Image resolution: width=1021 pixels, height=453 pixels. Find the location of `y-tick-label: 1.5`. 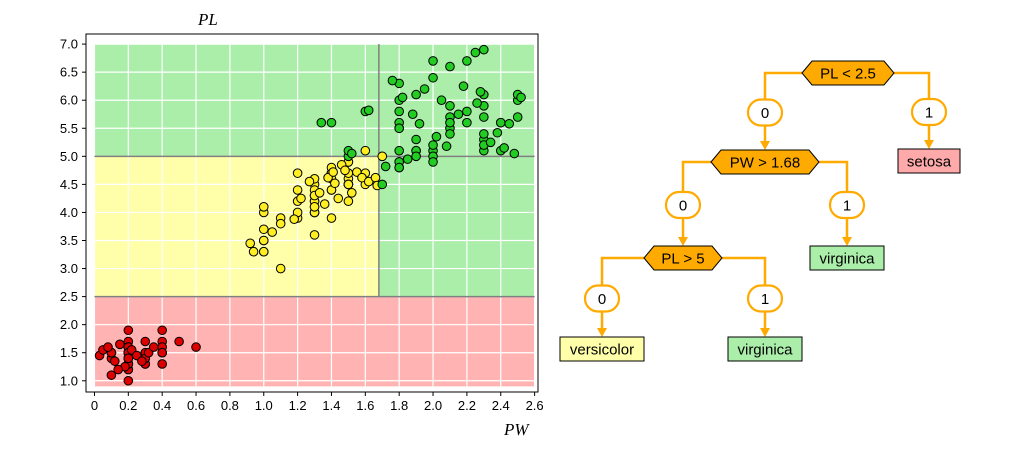

y-tick-label: 1.5 is located at coordinates (69, 352).